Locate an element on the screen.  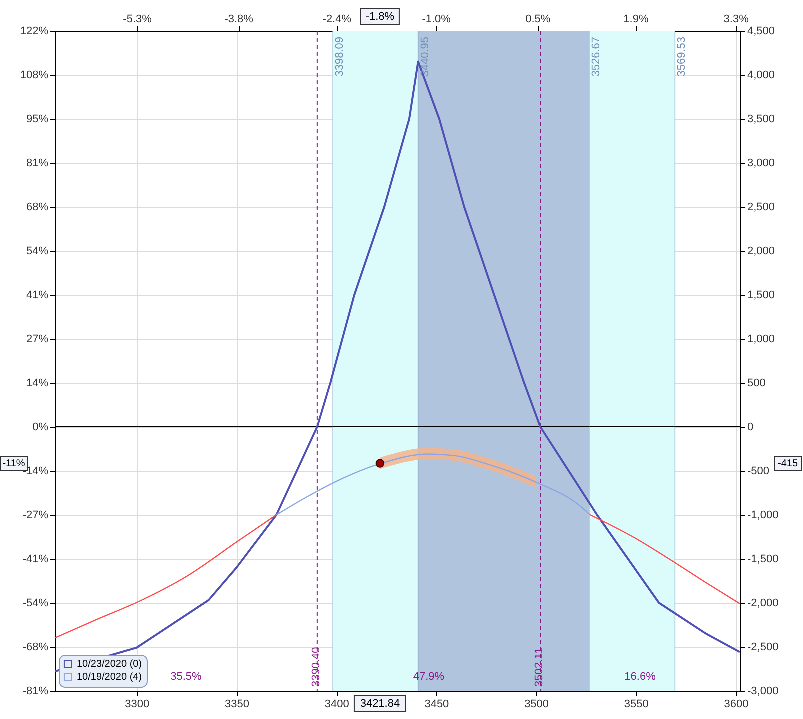
y-tick-label: 41% is located at coordinates (37, 295).